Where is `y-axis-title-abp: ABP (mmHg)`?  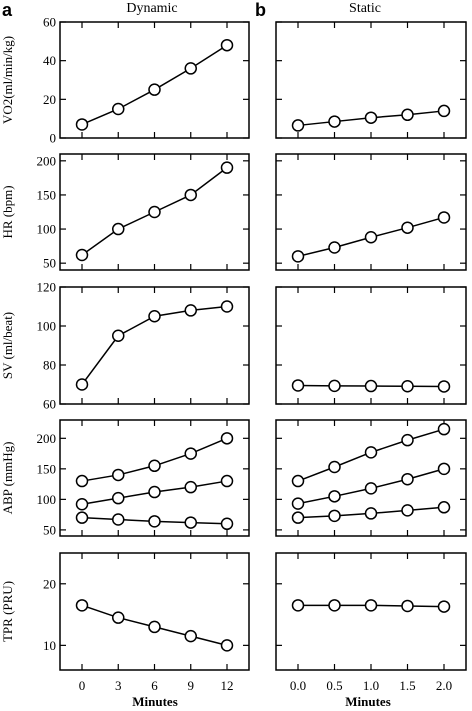
y-axis-title-abp: ABP (mmHg) is located at coordinates (7, 478).